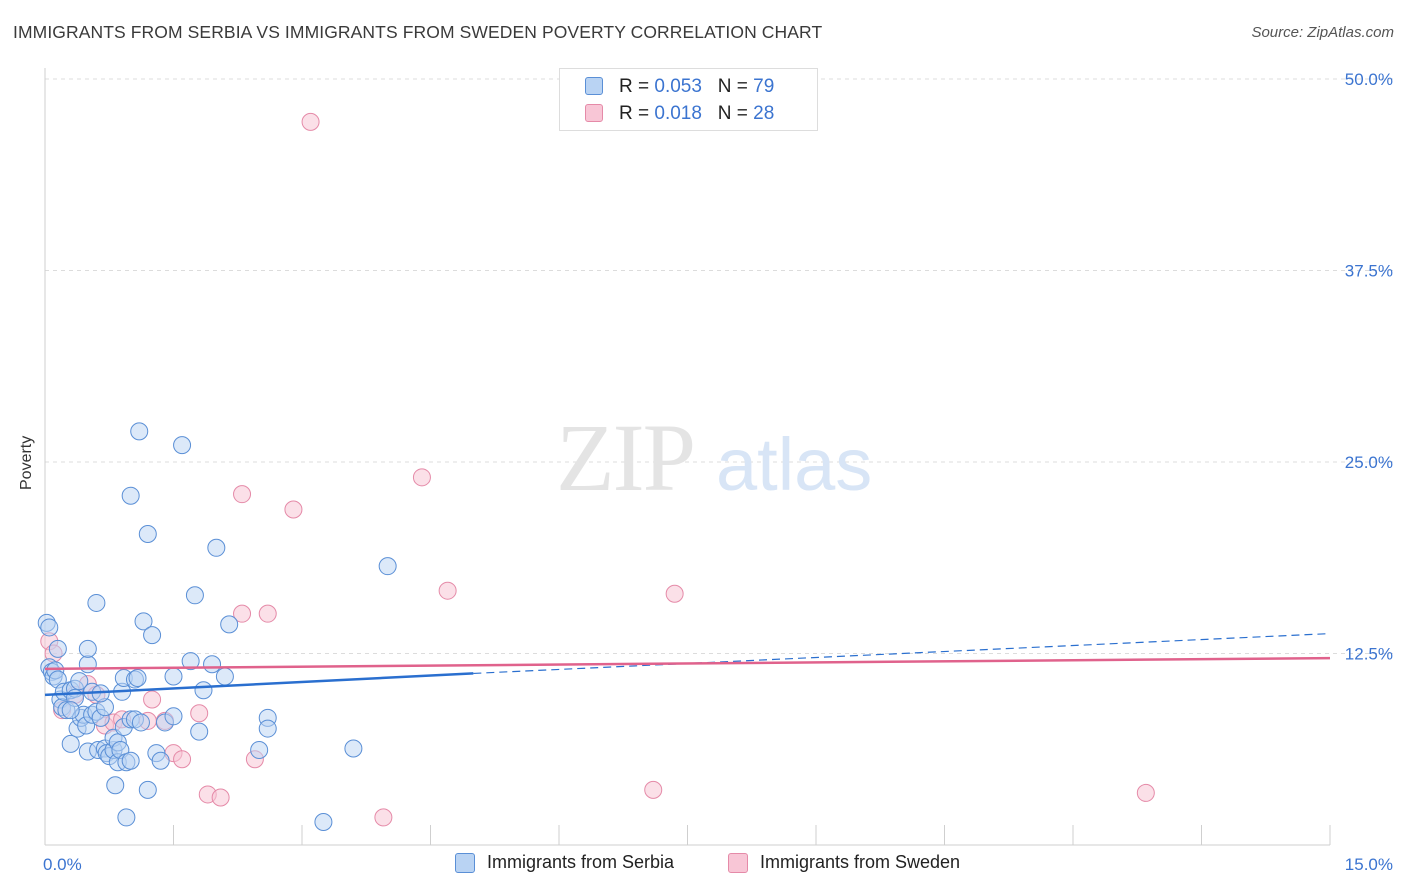 This screenshot has height=892, width=1406. Describe the element at coordinates (62, 864) in the screenshot. I see `x-tick-label: 0.0%` at that location.